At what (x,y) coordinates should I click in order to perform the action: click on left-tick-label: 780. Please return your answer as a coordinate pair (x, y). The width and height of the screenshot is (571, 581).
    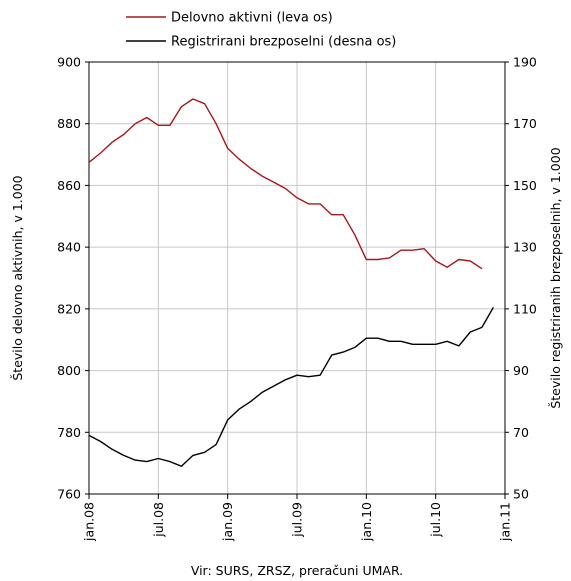
    Looking at the image, I should click on (69, 432).